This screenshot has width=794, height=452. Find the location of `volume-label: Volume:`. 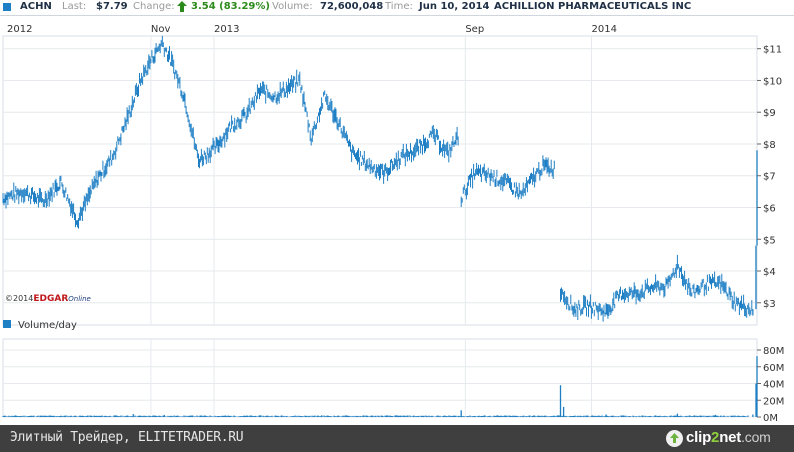

volume-label: Volume: is located at coordinates (292, 6).